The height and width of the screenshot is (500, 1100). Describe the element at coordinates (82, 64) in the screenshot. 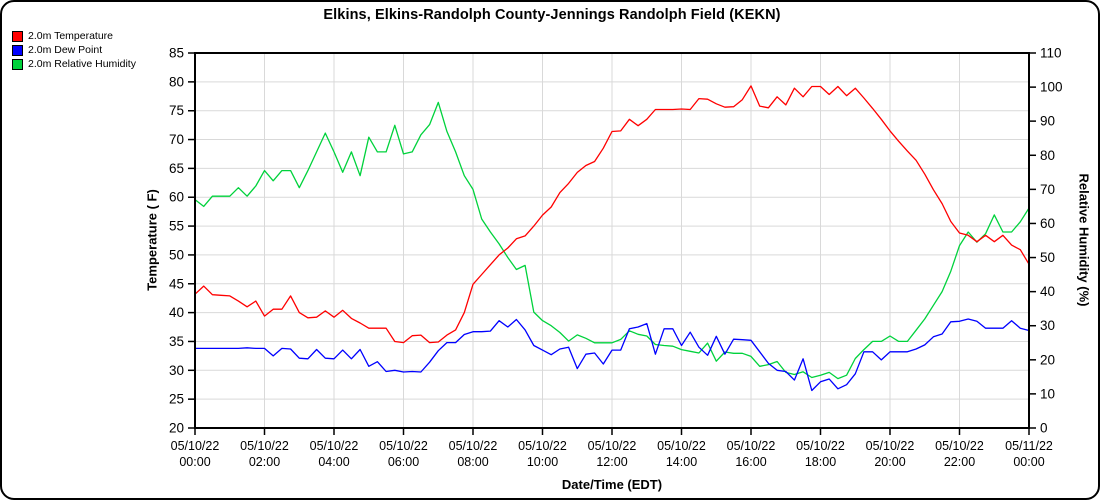

I see `legend-label: 2.0m Relative Humidity` at that location.